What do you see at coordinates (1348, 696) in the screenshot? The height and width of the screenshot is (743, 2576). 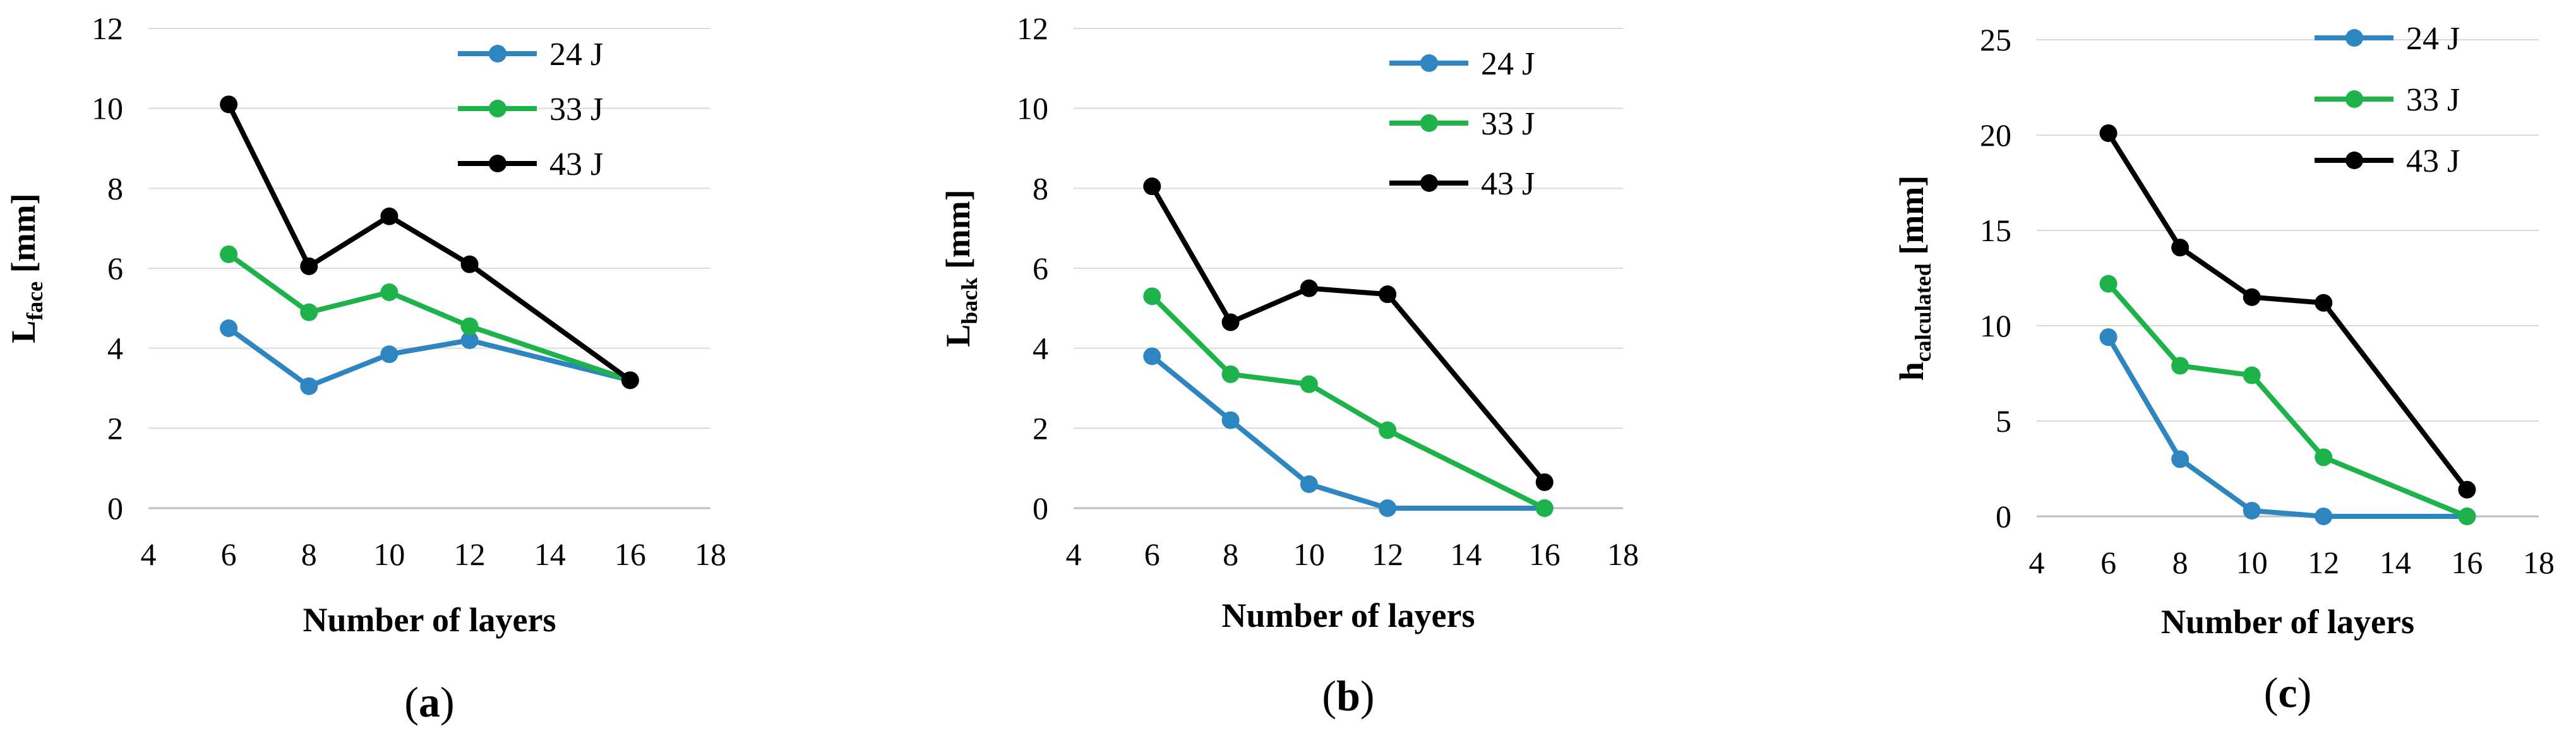 I see `panel-label-letter: b` at bounding box center [1348, 696].